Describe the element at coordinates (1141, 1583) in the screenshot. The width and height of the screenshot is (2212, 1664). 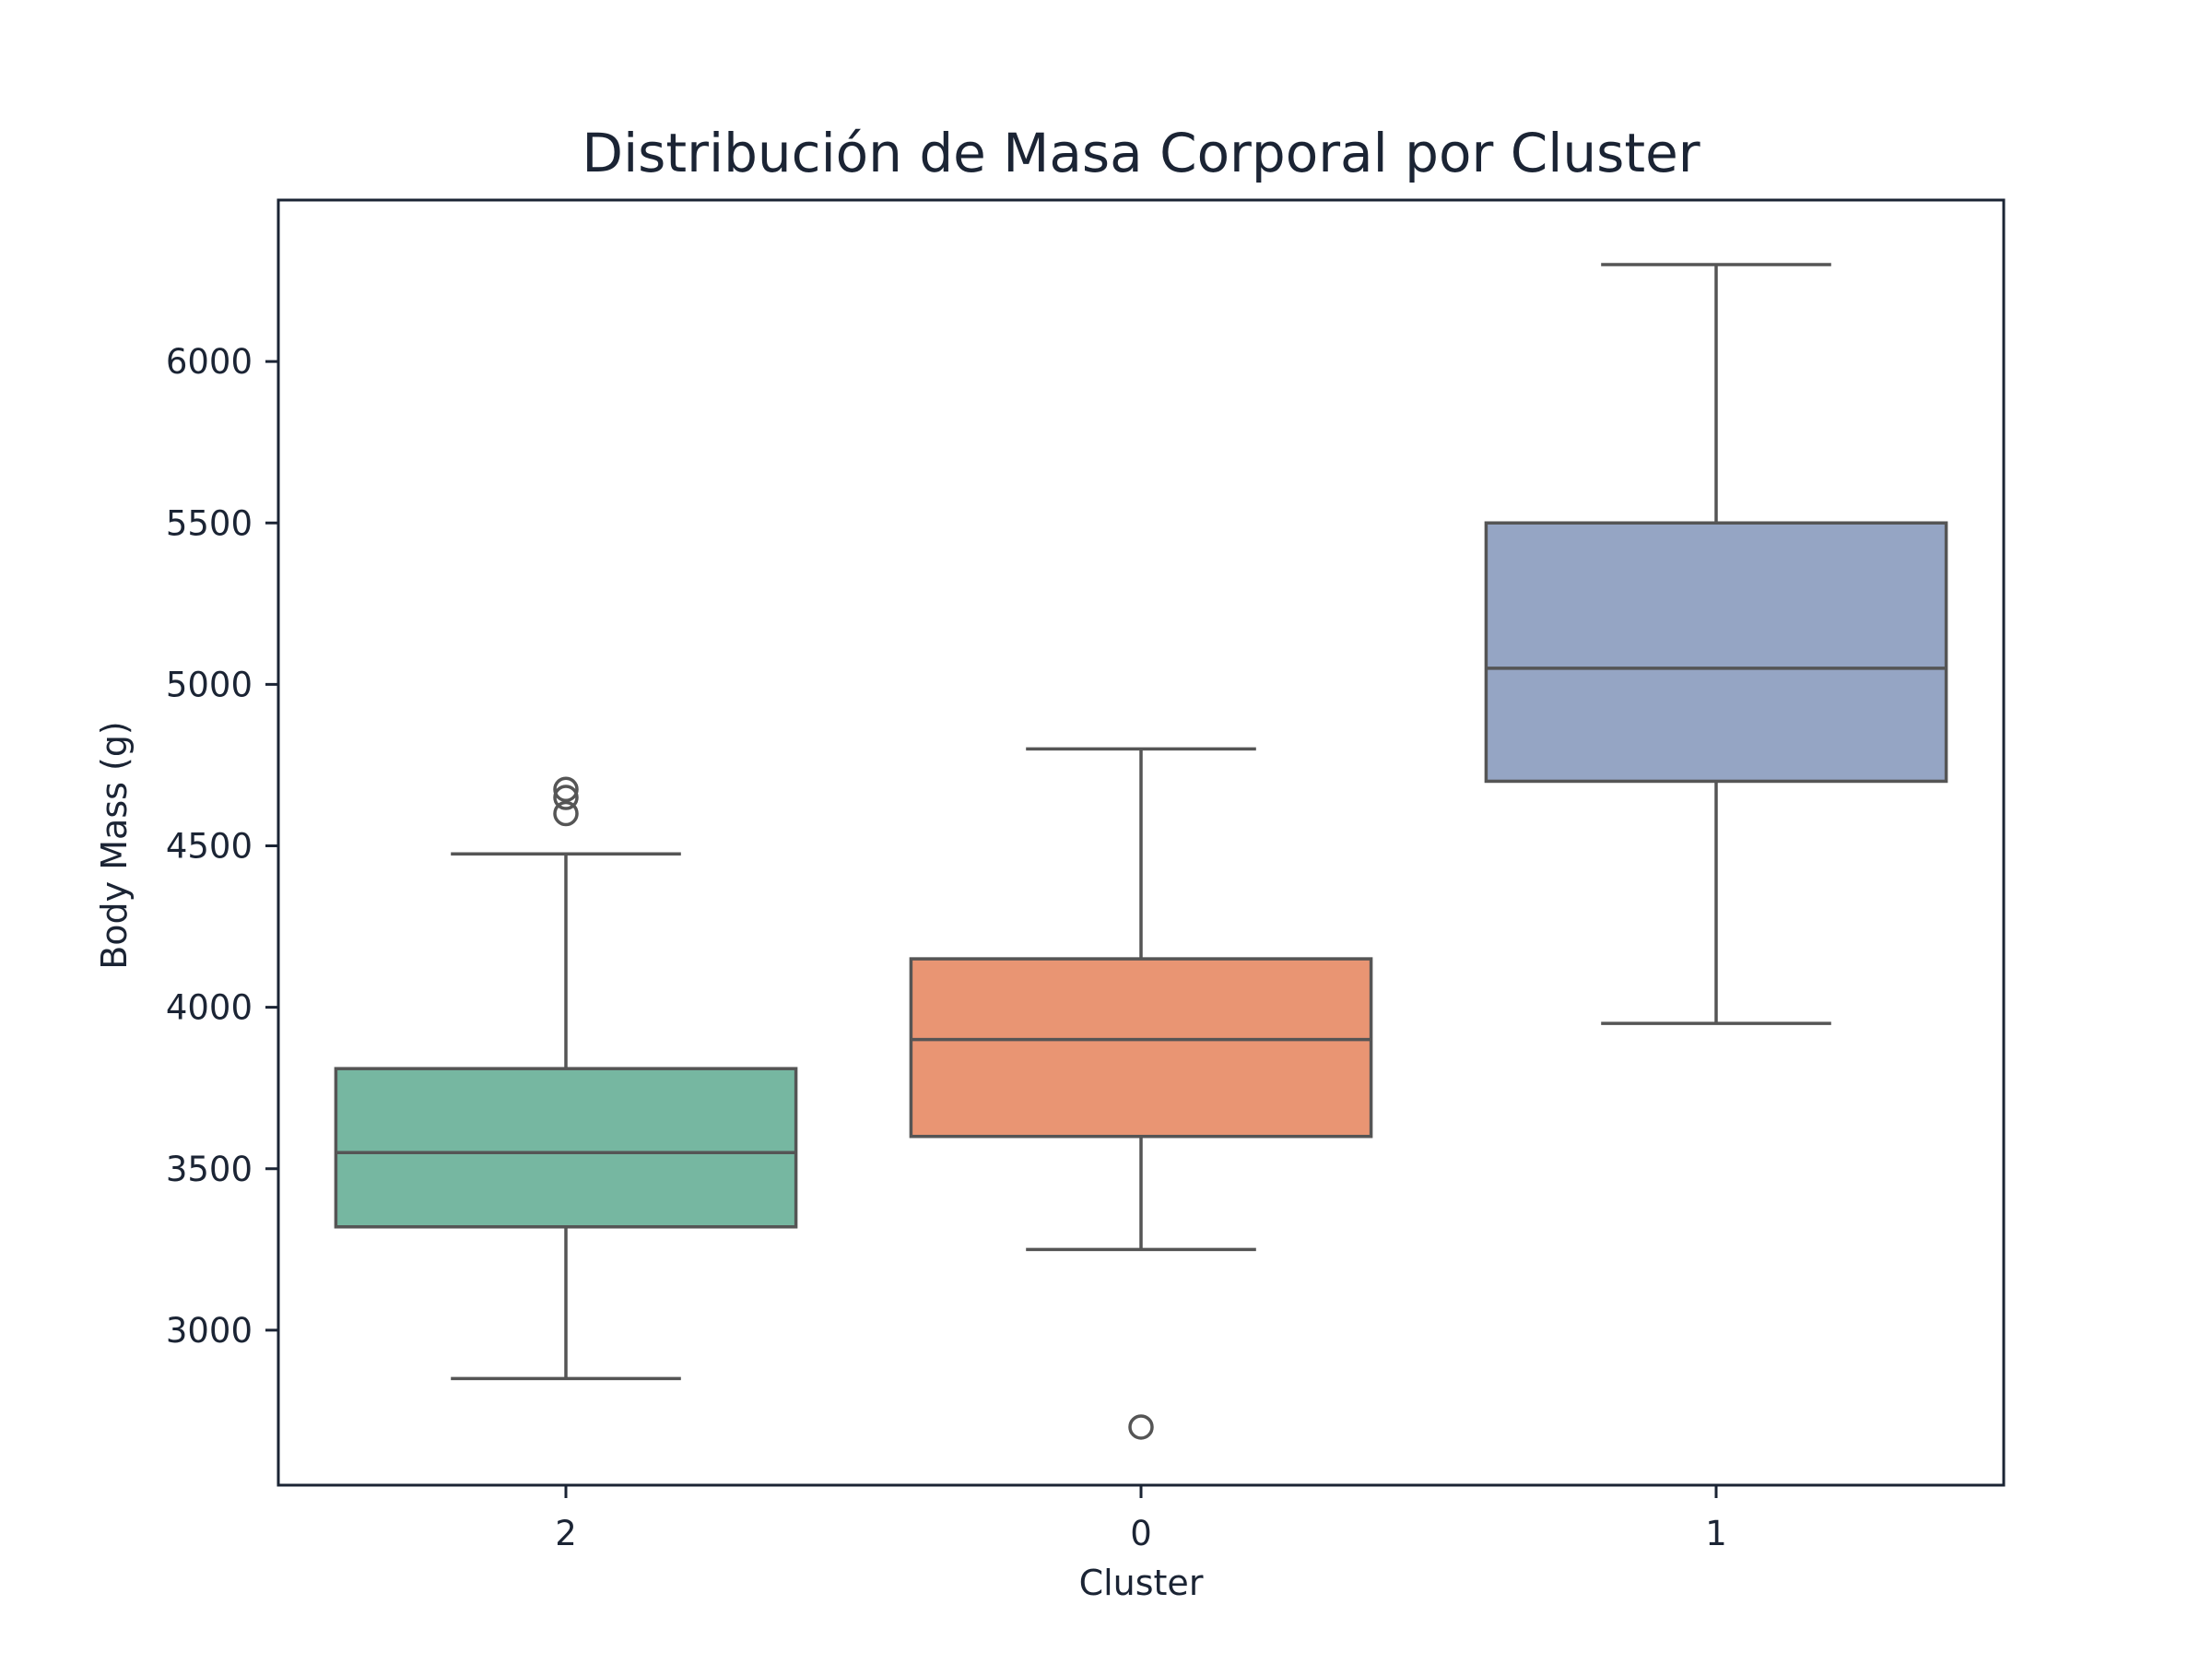
I see `x-axis-label: Cluster` at that location.